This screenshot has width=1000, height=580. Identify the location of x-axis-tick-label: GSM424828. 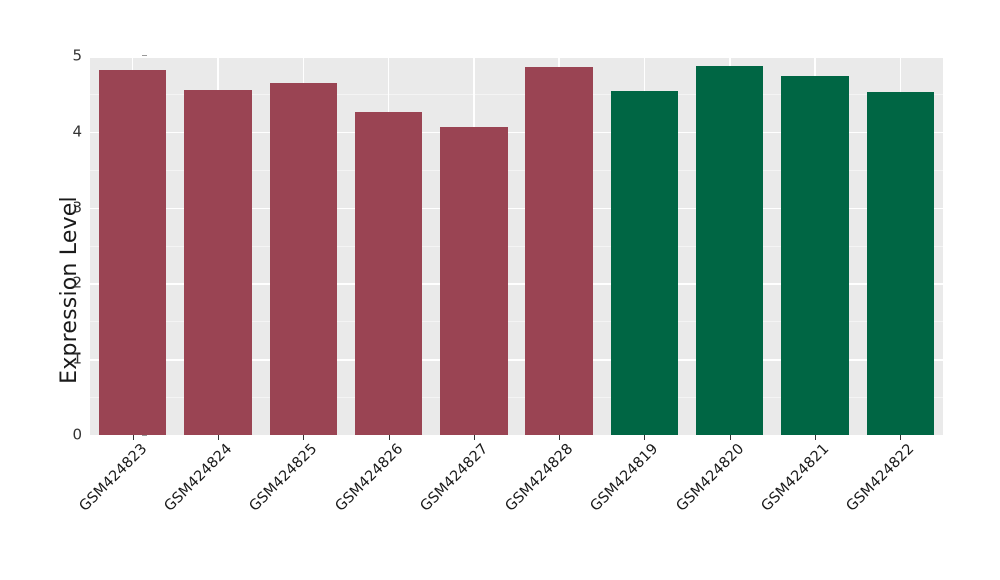
(539, 478).